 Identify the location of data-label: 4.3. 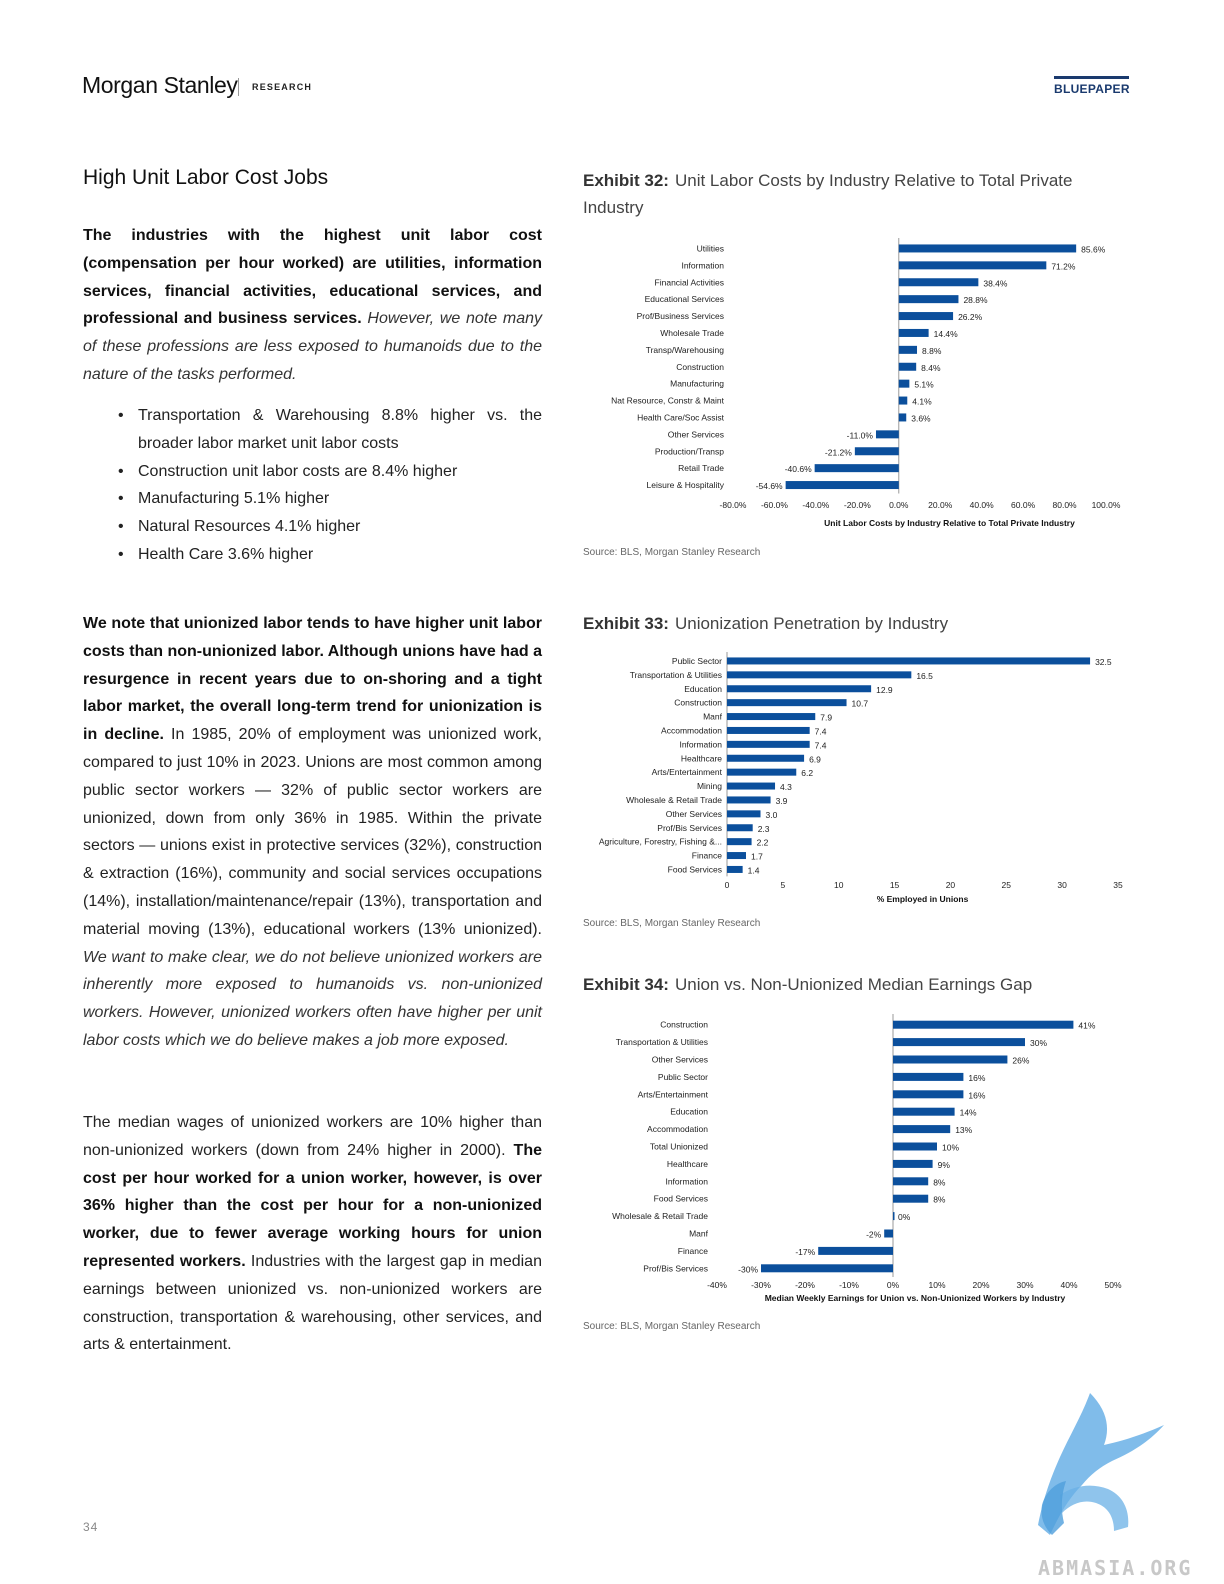
(786, 787).